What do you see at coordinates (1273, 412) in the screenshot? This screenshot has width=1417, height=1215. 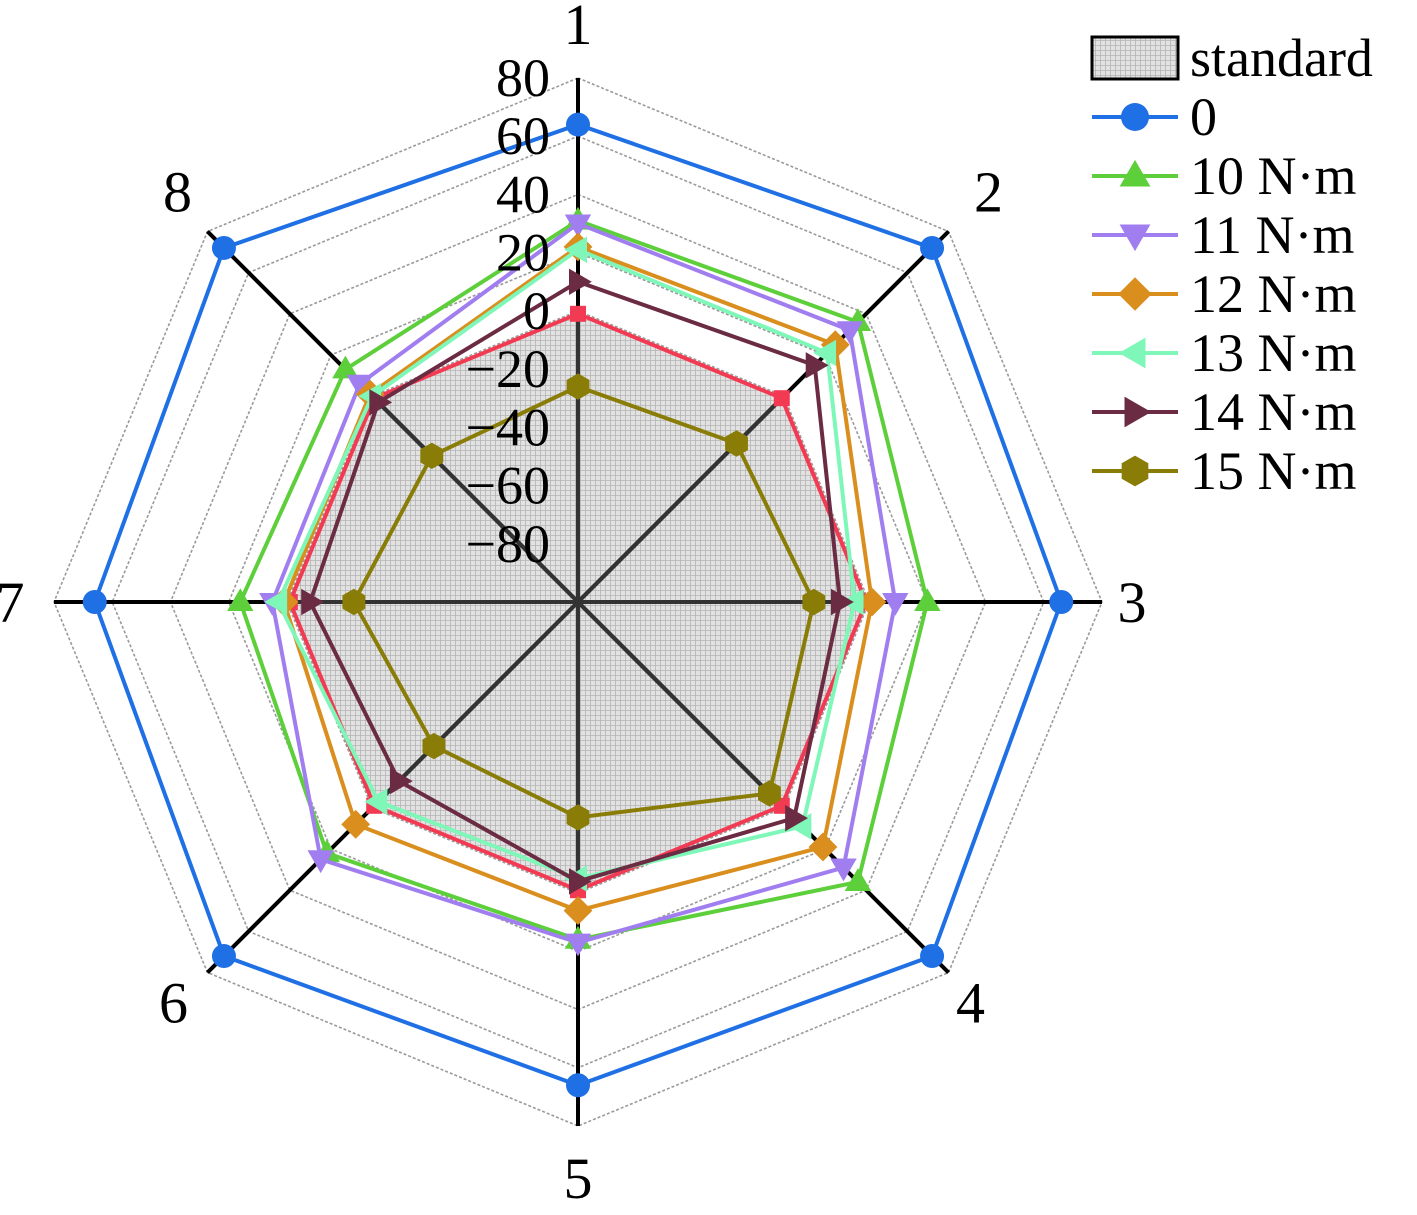 I see `legend-label: 14 N·m` at bounding box center [1273, 412].